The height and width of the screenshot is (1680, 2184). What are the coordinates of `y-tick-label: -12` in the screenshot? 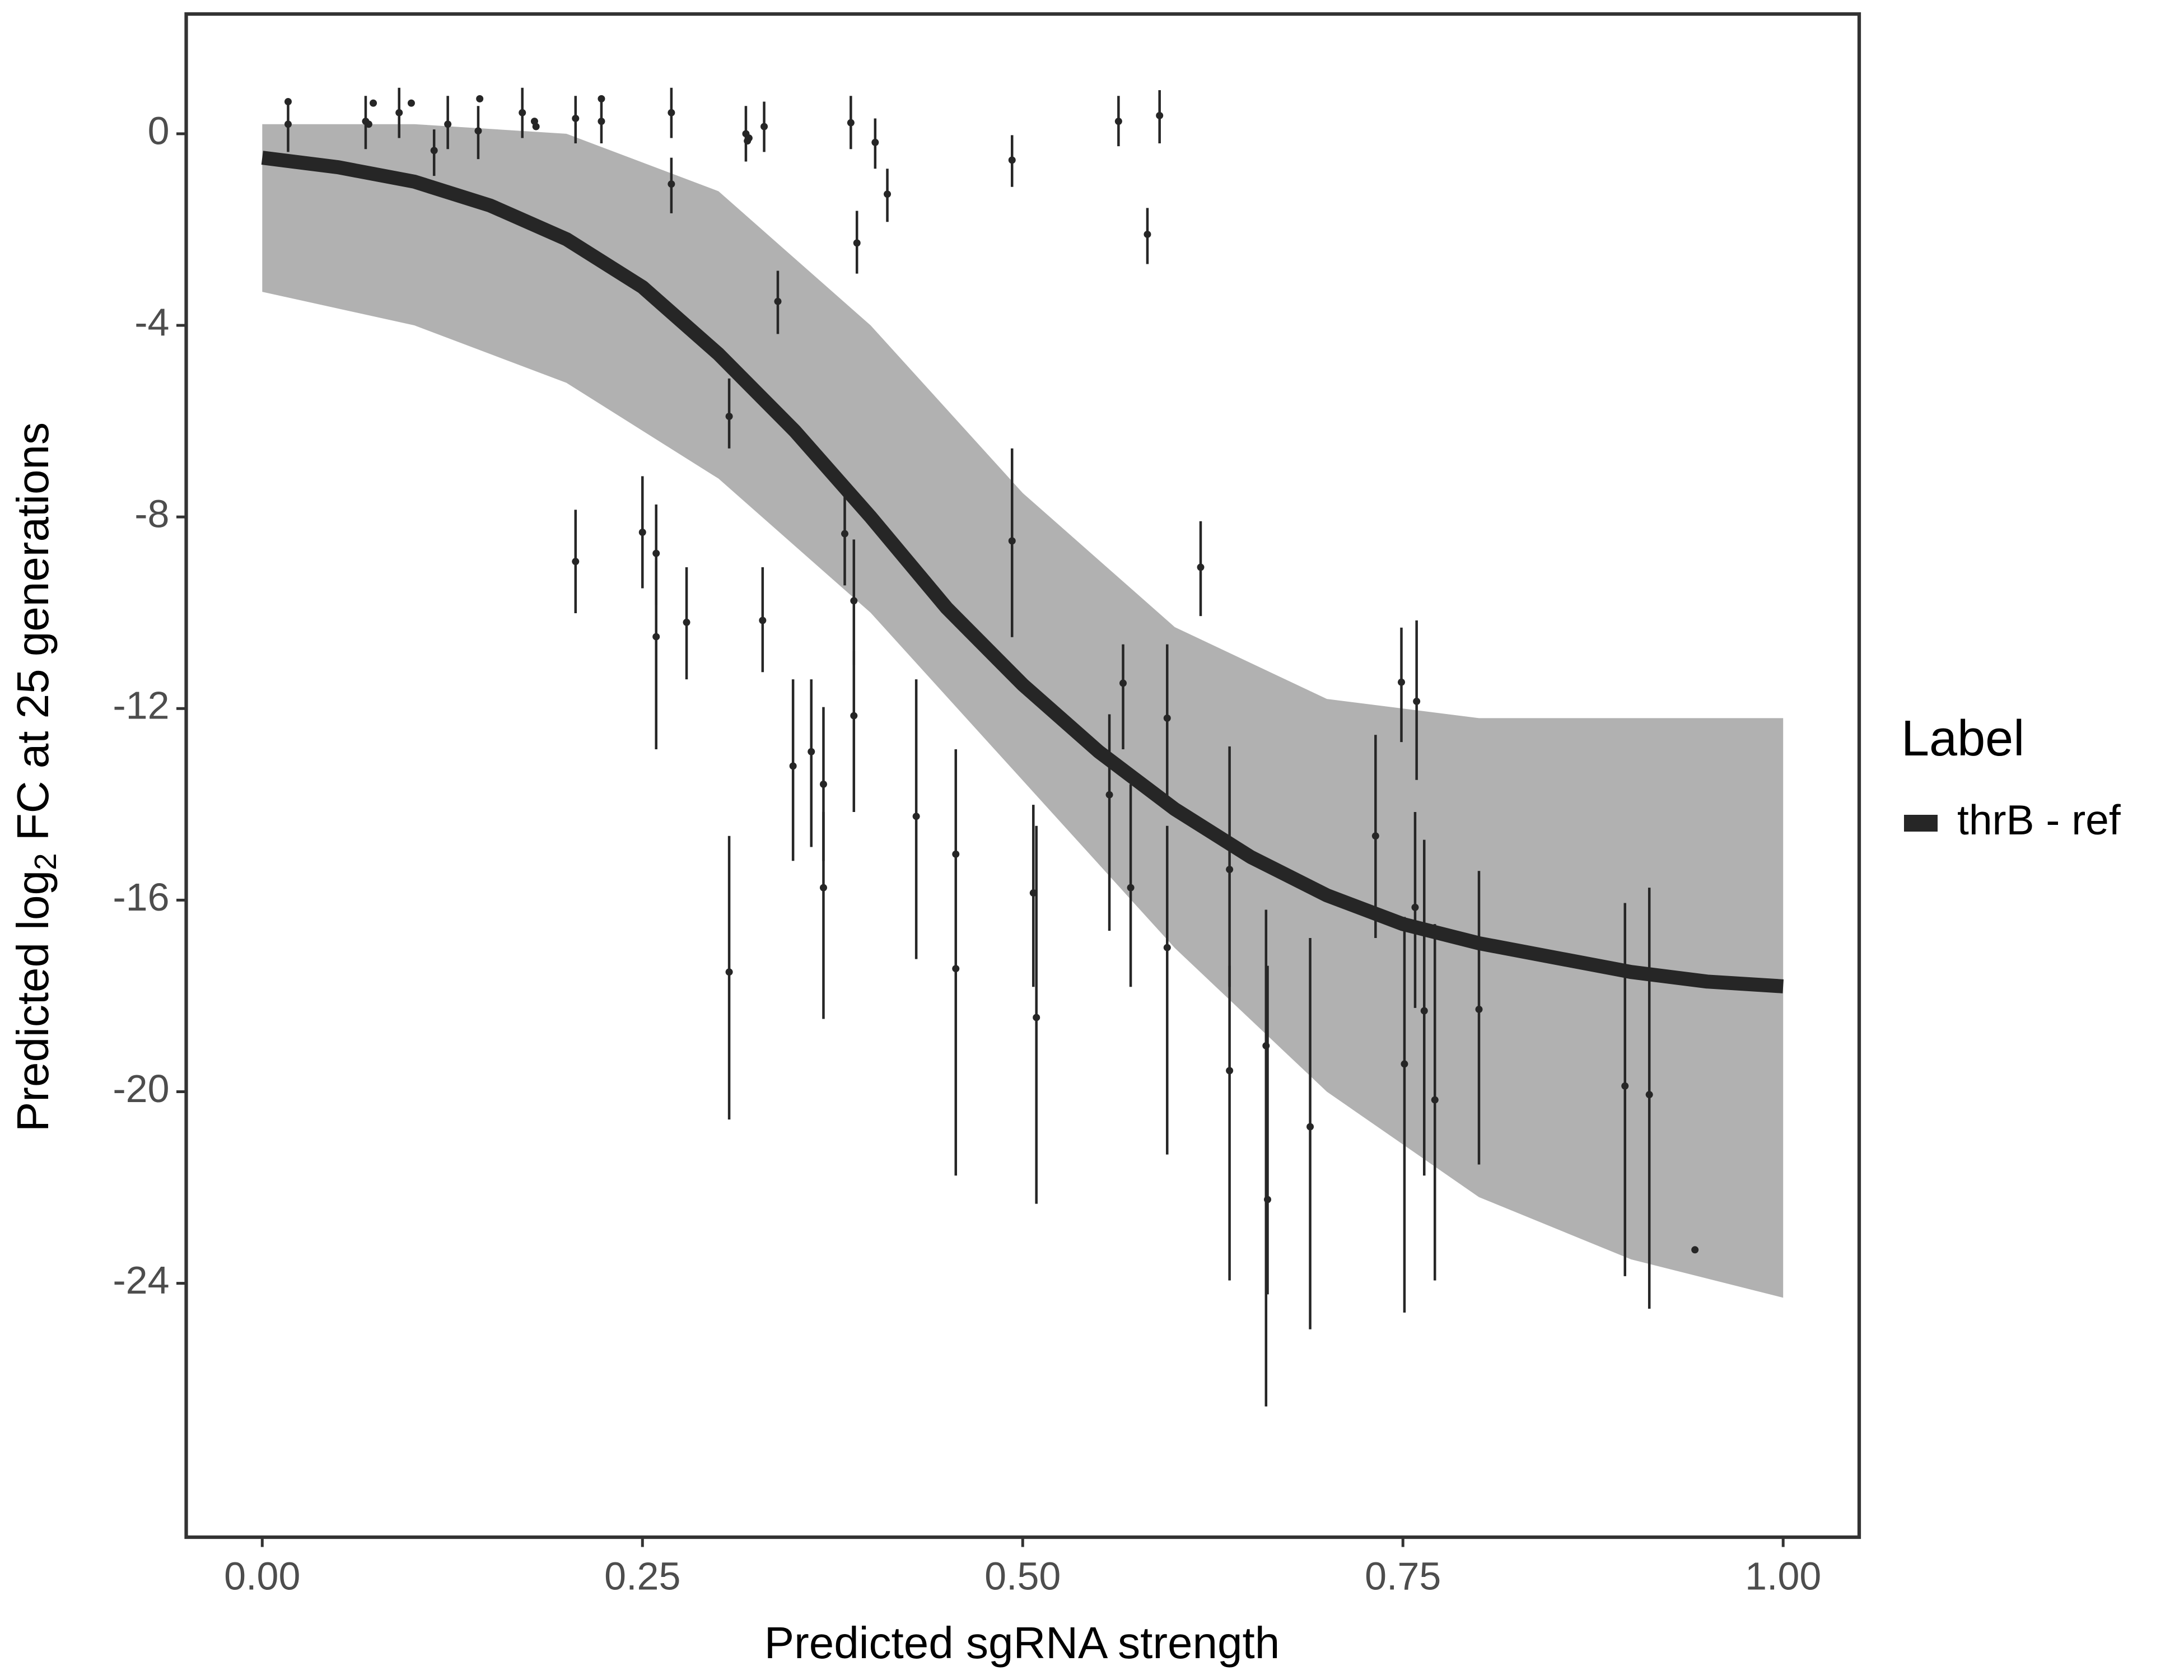 It's located at (141, 706).